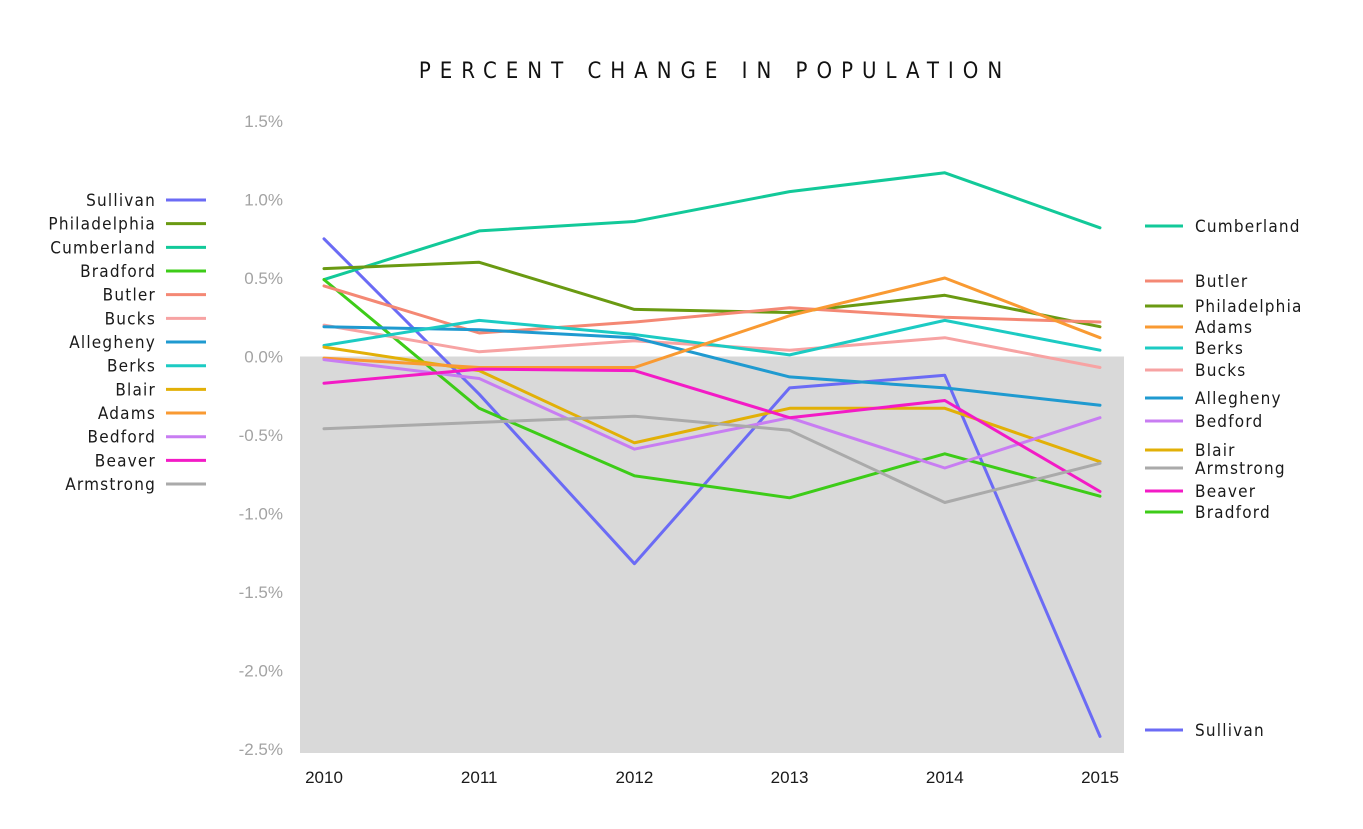 Image resolution: width=1363 pixels, height=829 pixels. I want to click on series-line-philadelphia, so click(712, 294).